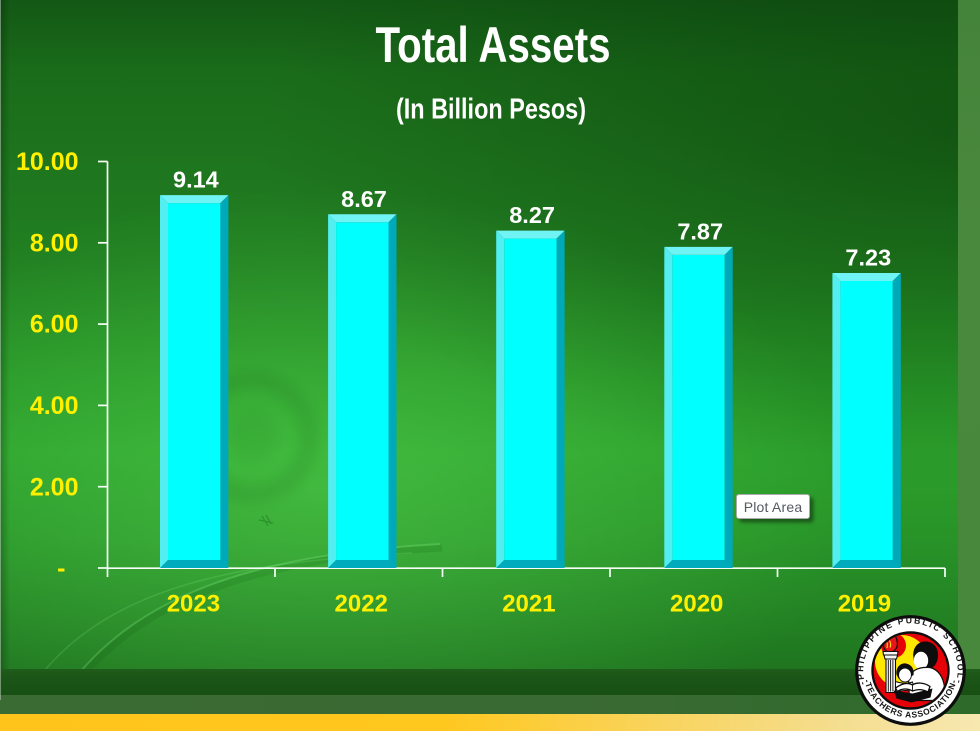 This screenshot has width=980, height=731. I want to click on svg-text: 10.00, so click(47, 162).